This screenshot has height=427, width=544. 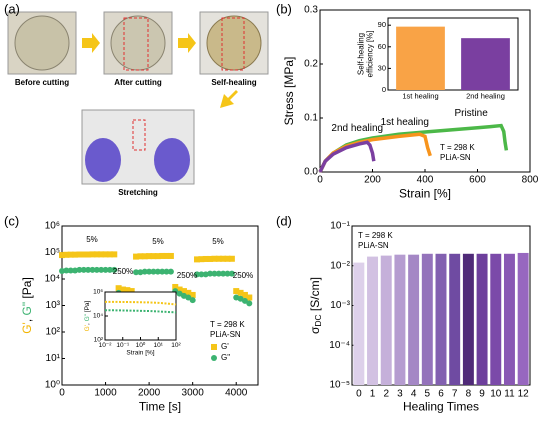 I want to click on x-tick-label: 600, so click(x=477, y=180).